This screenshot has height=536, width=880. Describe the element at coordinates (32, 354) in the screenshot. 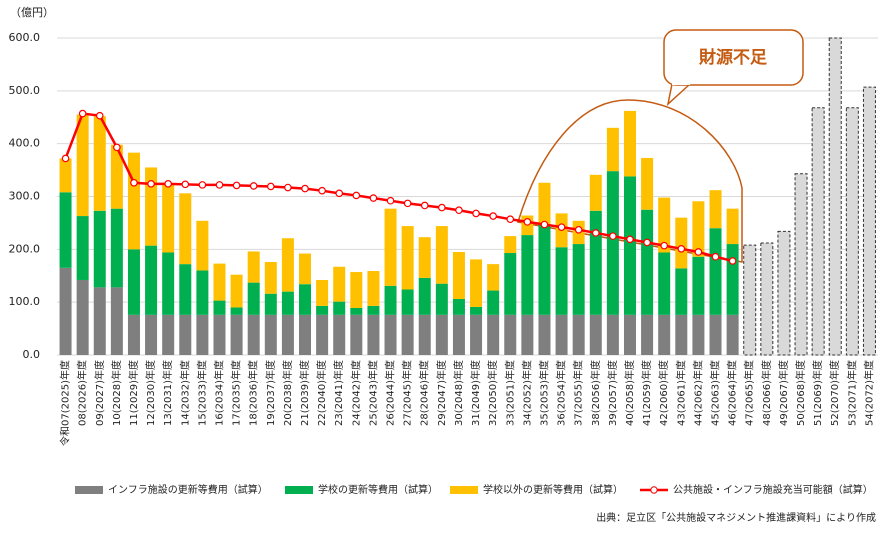

I see `y-tick-label: 0.0` at that location.